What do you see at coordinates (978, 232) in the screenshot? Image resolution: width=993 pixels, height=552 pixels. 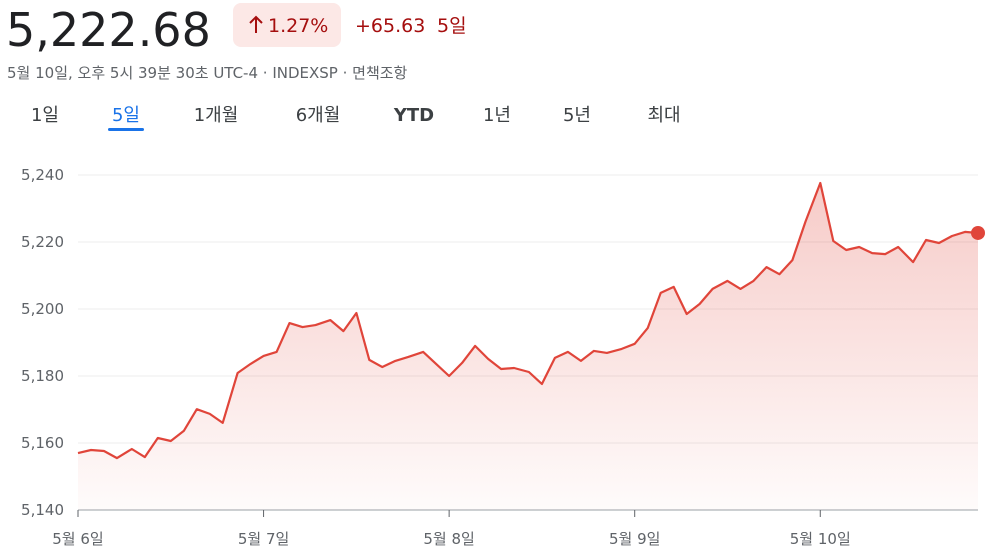 I see `last-point` at bounding box center [978, 232].